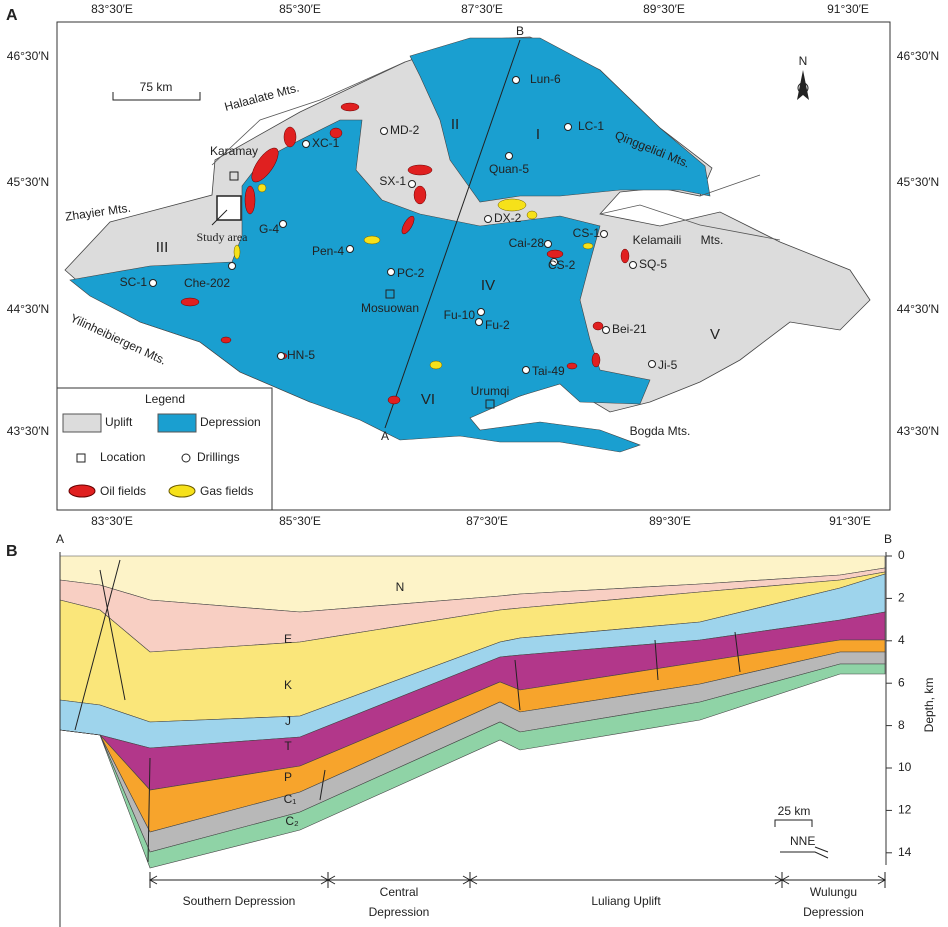 This screenshot has height=927, width=948. What do you see at coordinates (156, 87) in the screenshot?
I see `scale-label: 75 km` at bounding box center [156, 87].